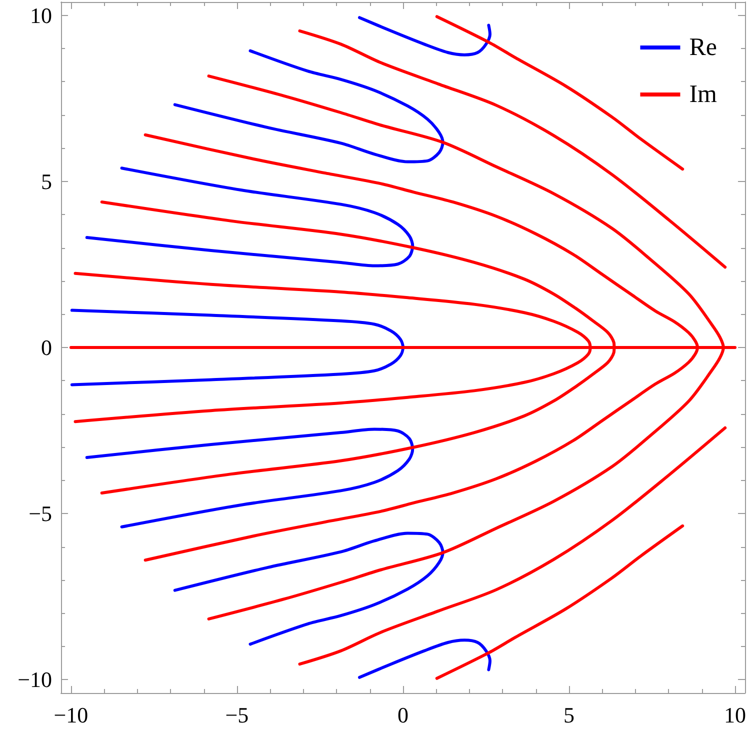 Image resolution: width=750 pixels, height=736 pixels. Describe the element at coordinates (569, 715) in the screenshot. I see `x-tick-label: 5` at that location.